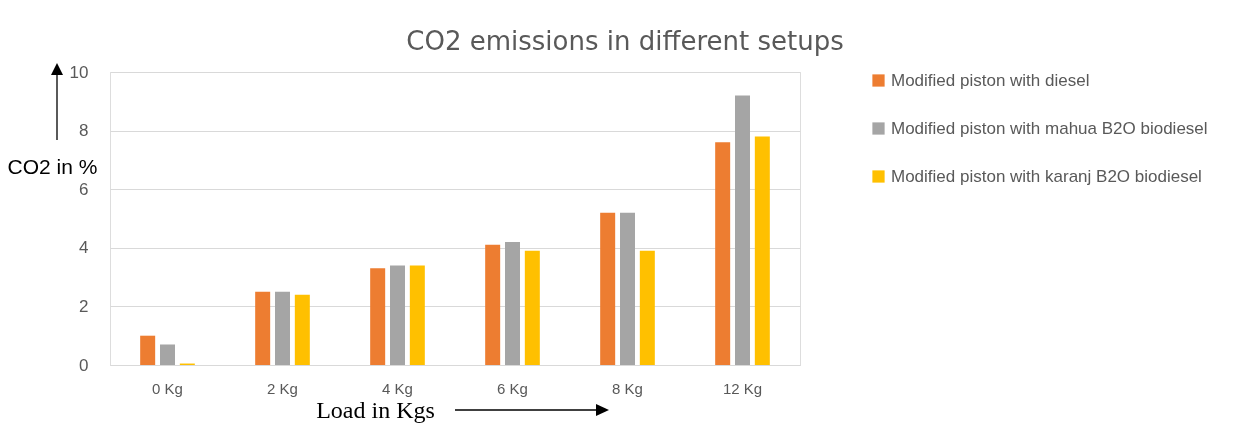  What do you see at coordinates (79, 72) in the screenshot?
I see `y-tick-label: 10` at bounding box center [79, 72].